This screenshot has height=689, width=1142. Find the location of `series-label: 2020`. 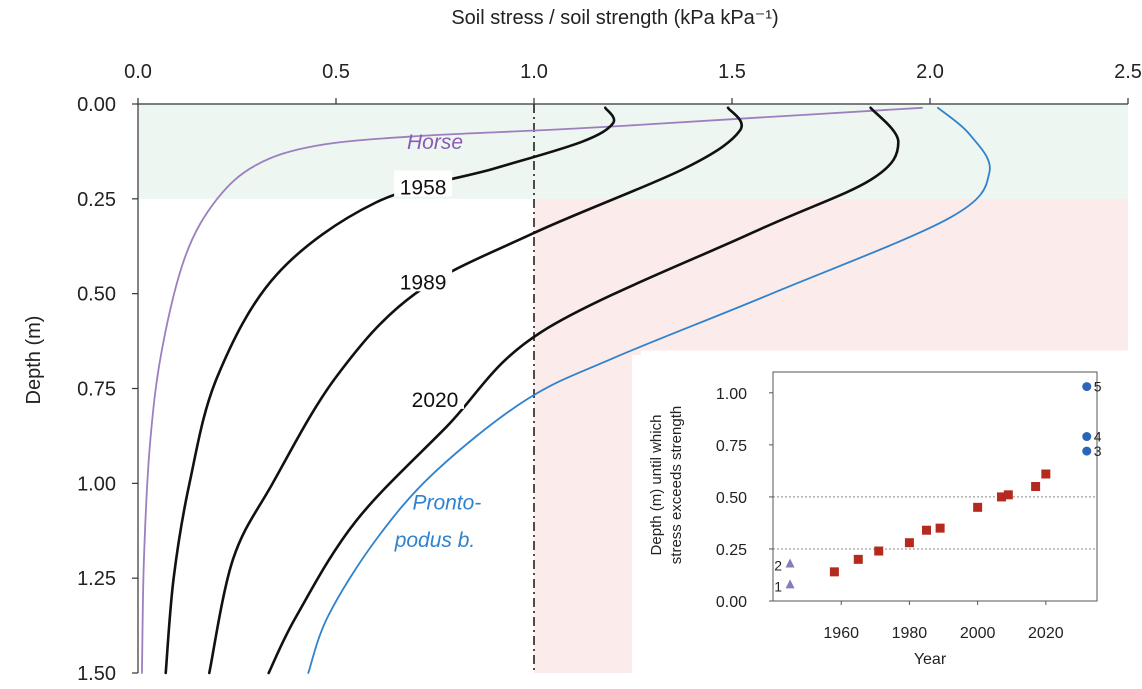

series-label: 2020 is located at coordinates (435, 400).